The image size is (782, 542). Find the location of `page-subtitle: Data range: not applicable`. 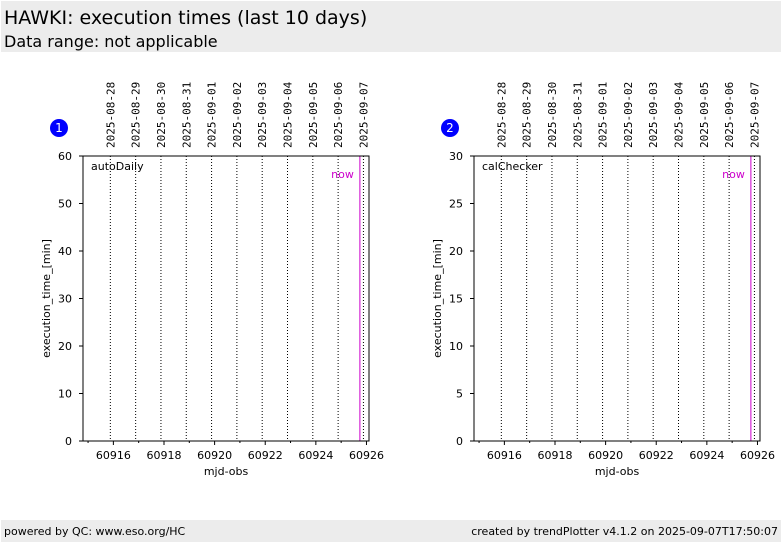

page-subtitle: Data range: not applicable is located at coordinates (111, 41).